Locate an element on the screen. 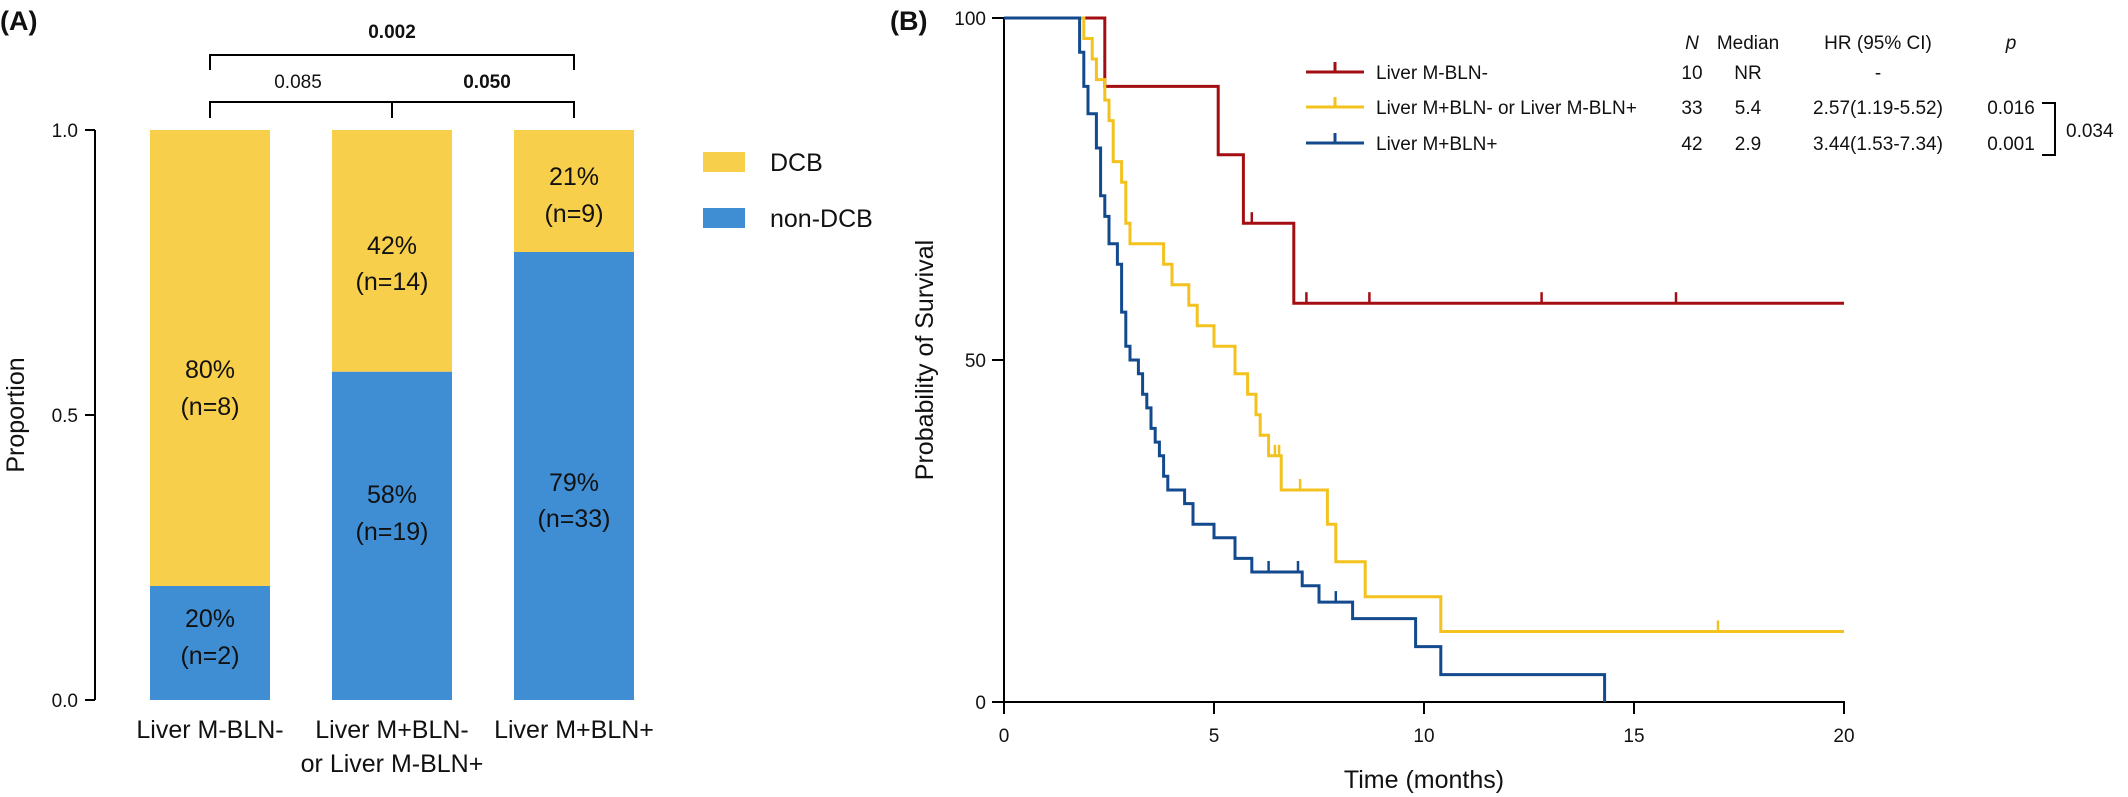 Image resolution: width=2128 pixels, height=797 pixels. bar-3-dcb-percent: 21% is located at coordinates (574, 177).